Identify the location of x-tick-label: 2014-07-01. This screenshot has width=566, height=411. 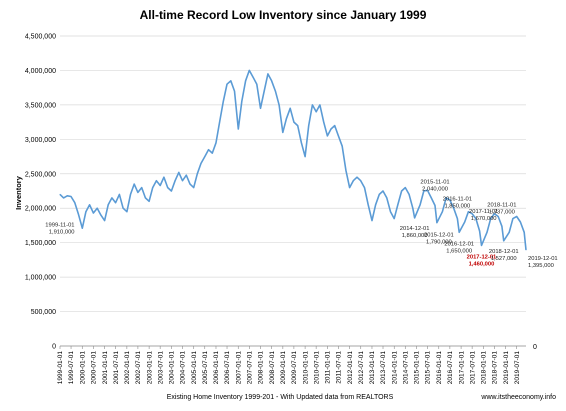
(405, 368).